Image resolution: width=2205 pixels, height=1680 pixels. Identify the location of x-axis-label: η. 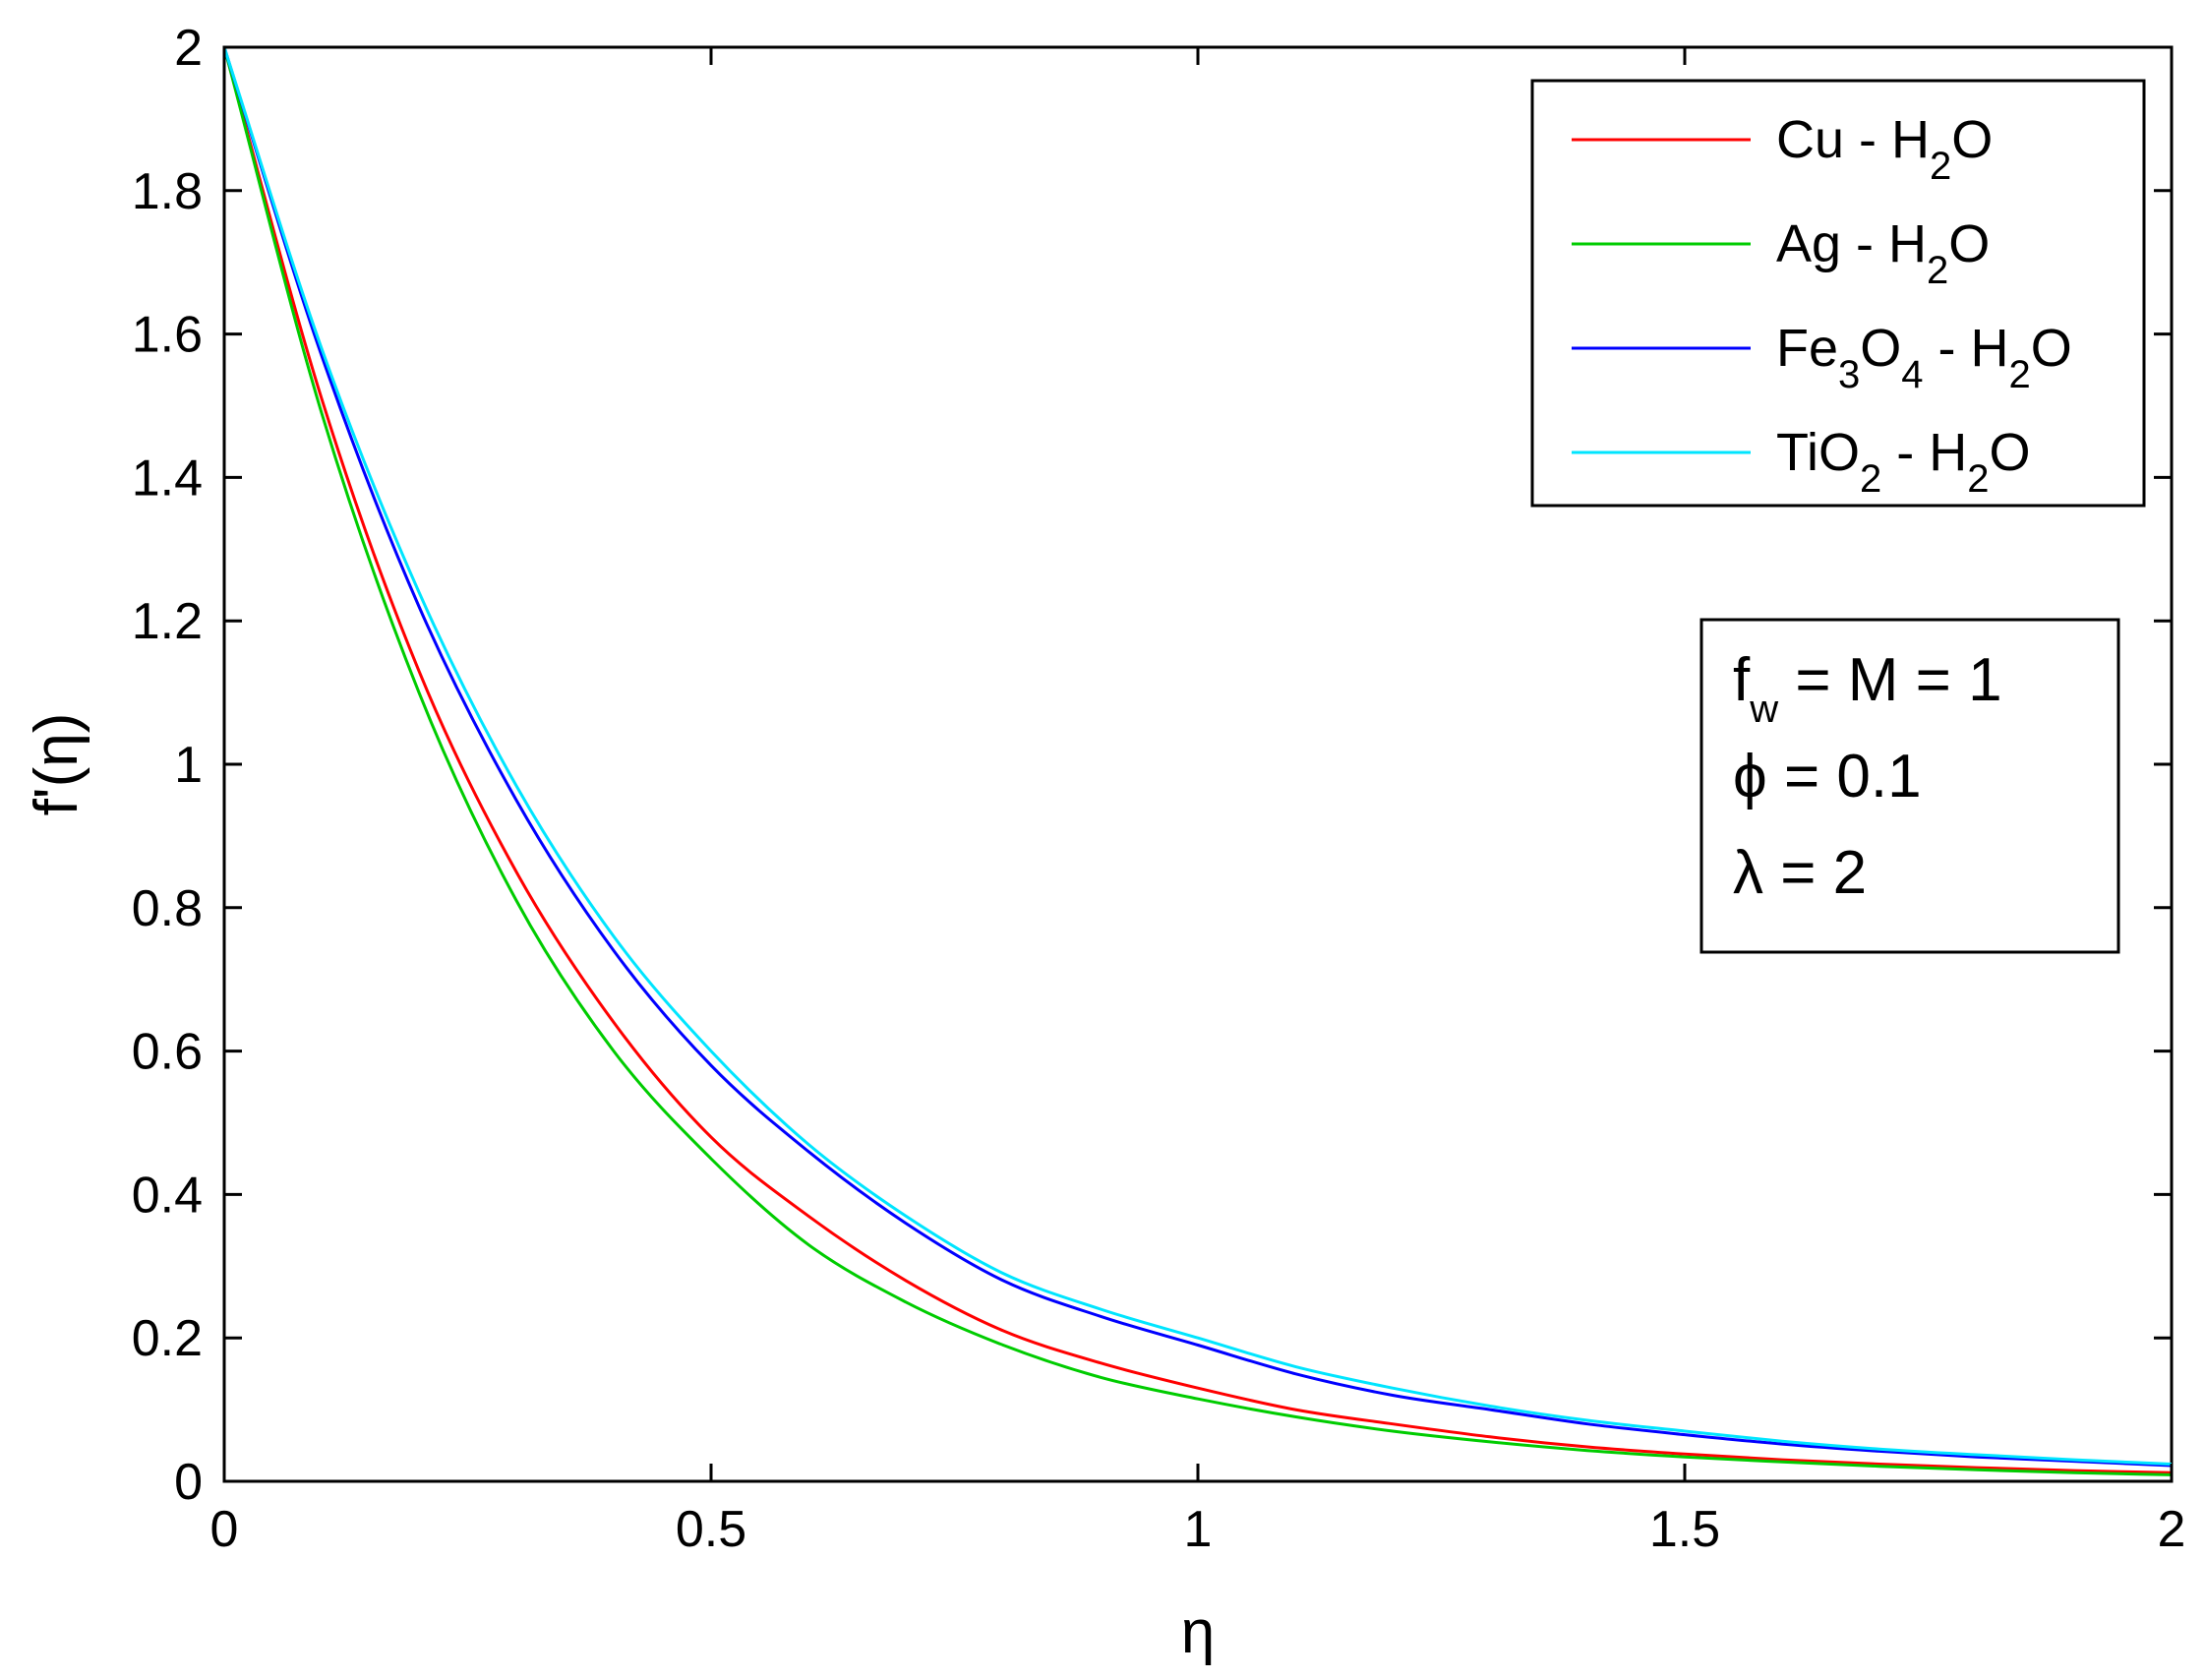
(1198, 1632).